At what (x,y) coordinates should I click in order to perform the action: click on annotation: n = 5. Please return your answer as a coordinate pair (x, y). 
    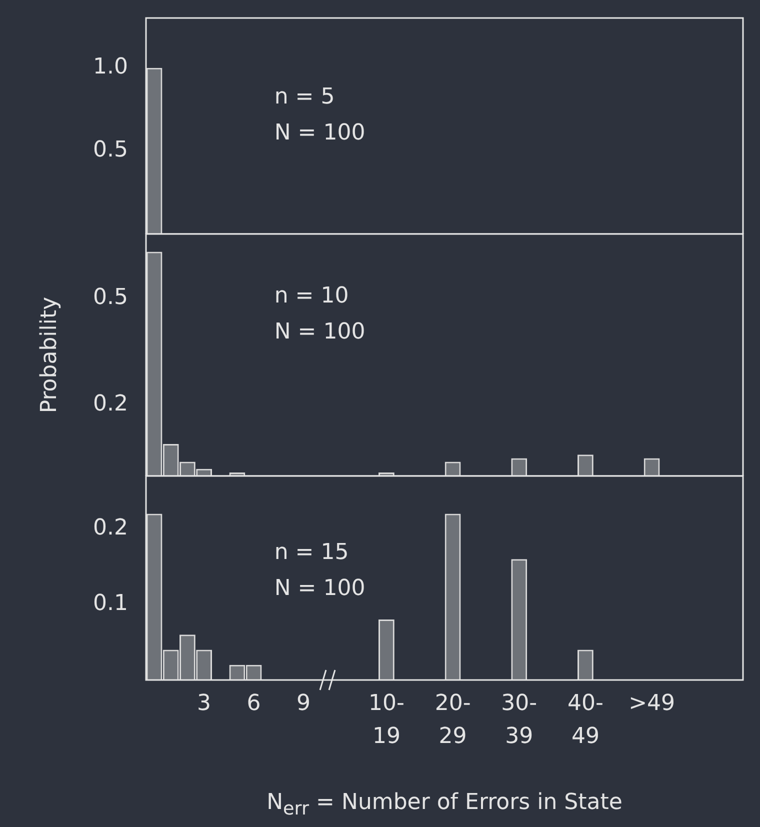
    Looking at the image, I should click on (304, 97).